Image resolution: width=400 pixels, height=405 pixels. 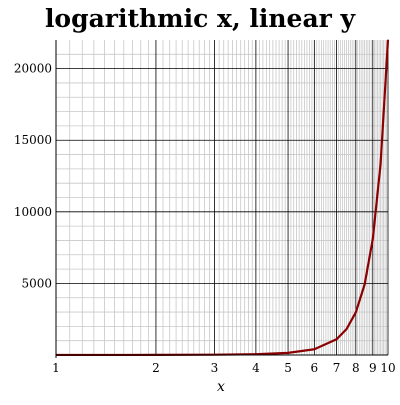 I want to click on x-tick-label: 3, so click(x=215, y=368).